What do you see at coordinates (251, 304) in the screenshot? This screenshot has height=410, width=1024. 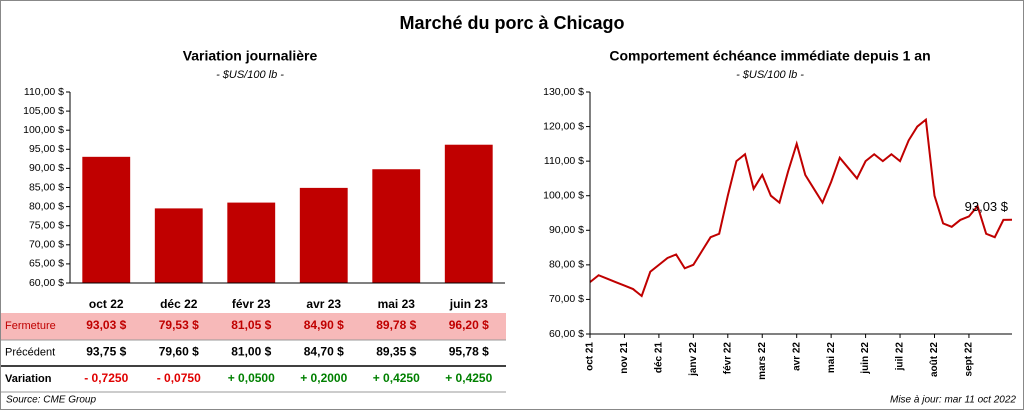 I see `x-tick-label: févr 23` at bounding box center [251, 304].